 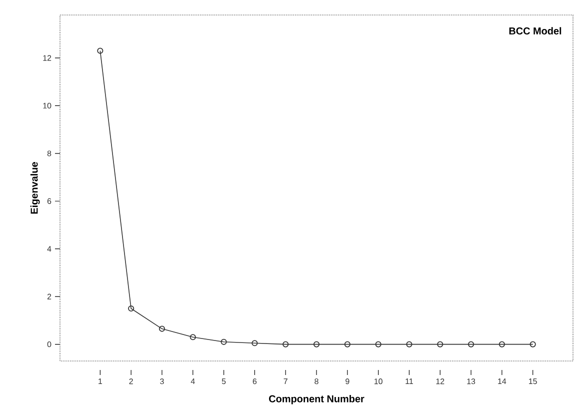 What do you see at coordinates (316, 399) in the screenshot?
I see `x-axis-title: Component Number` at bounding box center [316, 399].